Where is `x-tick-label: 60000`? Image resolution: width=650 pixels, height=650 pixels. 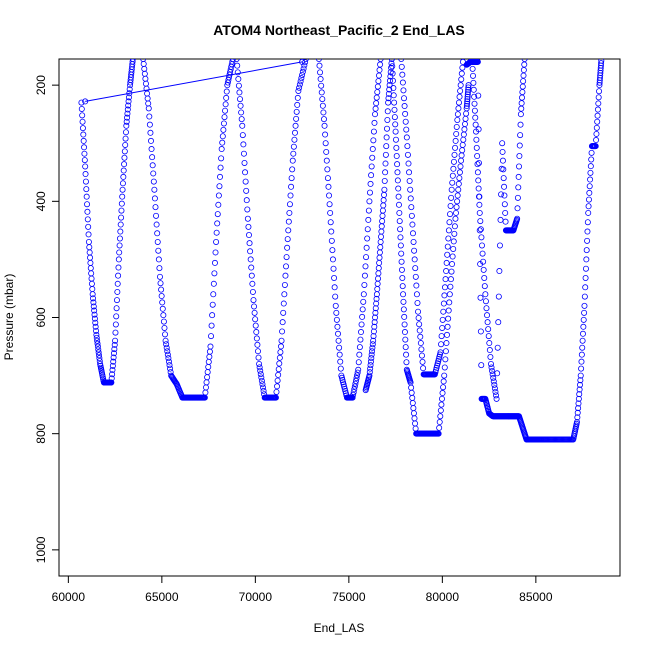
x-tick-label: 60000 is located at coordinates (69, 597).